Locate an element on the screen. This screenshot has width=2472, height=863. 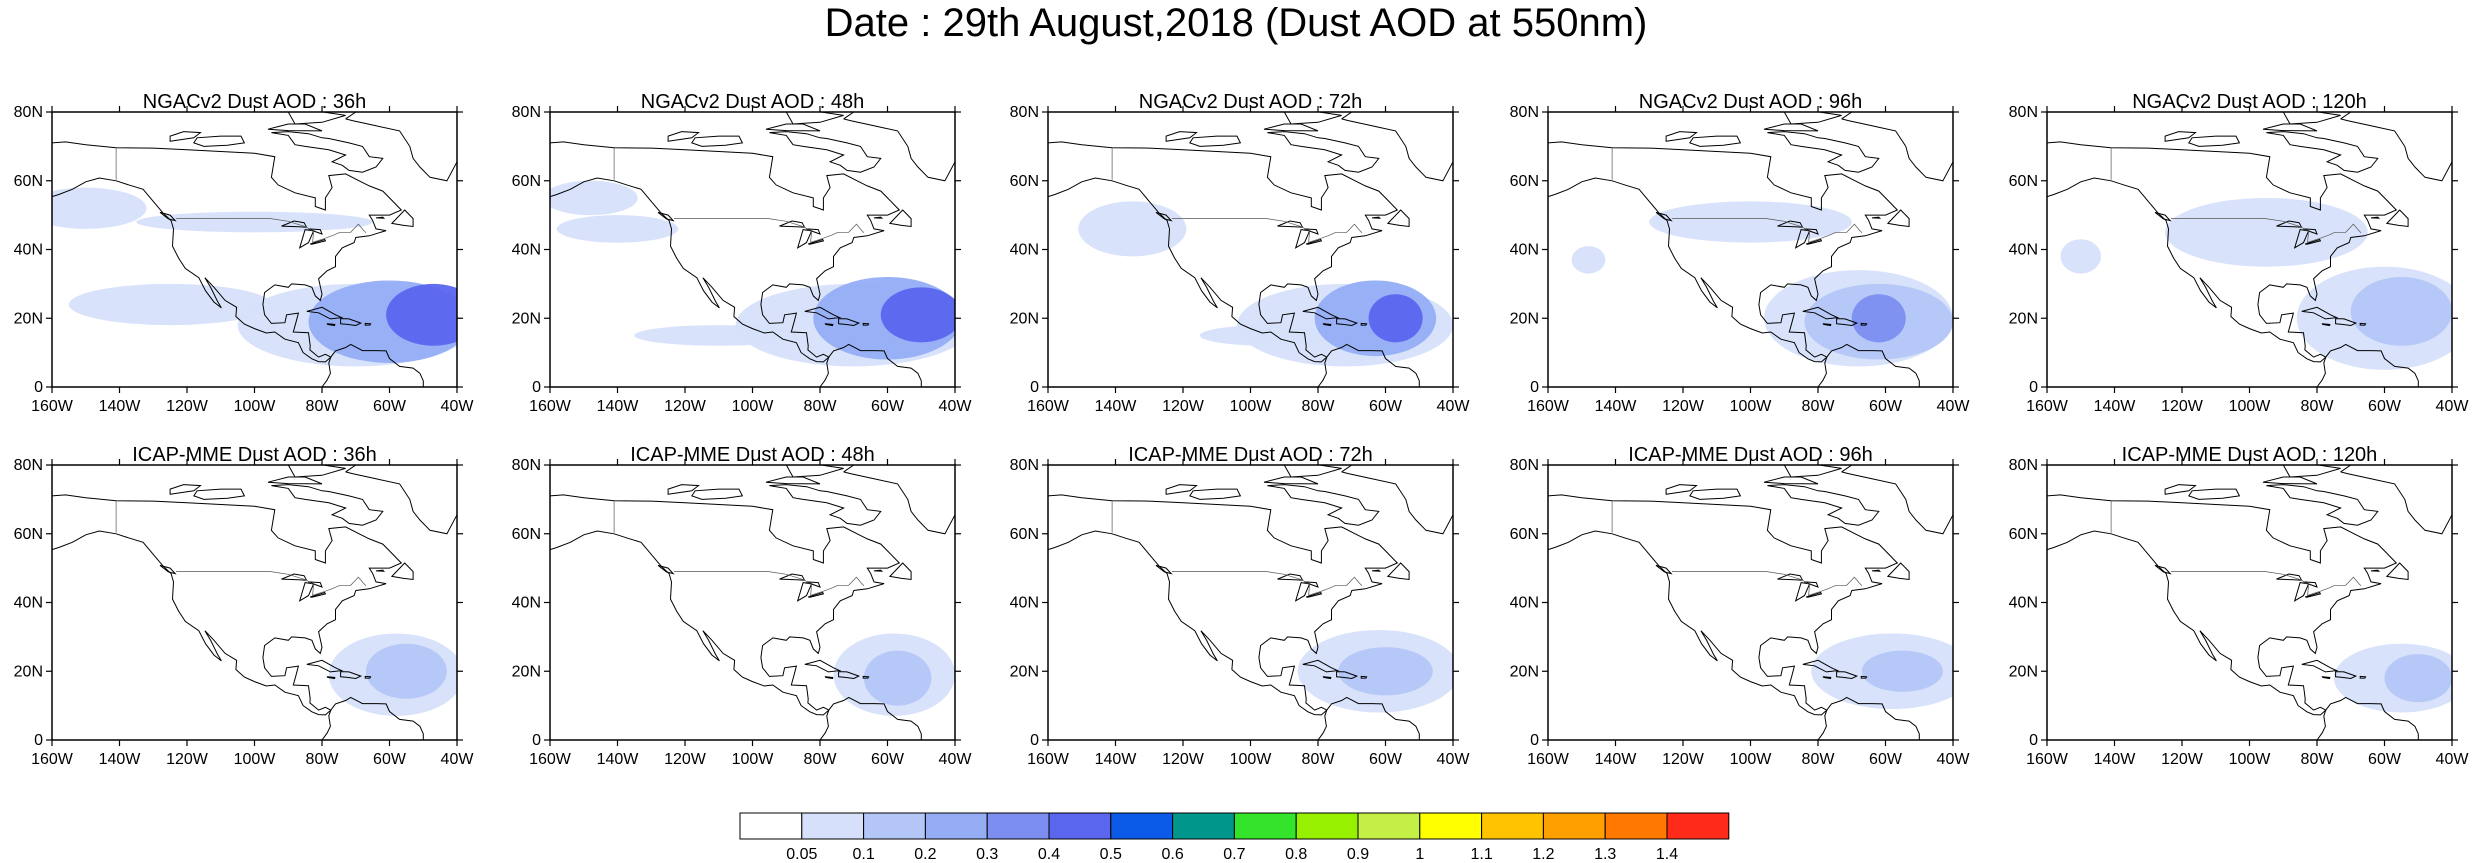
colorbar-label: 0.7 is located at coordinates (1234, 854).